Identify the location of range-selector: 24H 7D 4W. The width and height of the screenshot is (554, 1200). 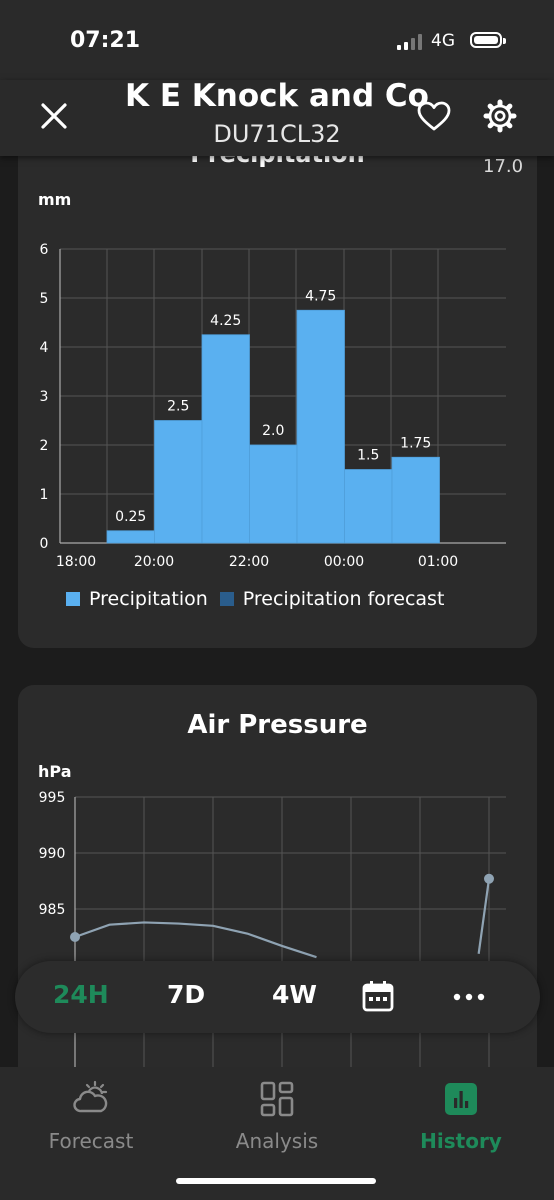
(277, 997).